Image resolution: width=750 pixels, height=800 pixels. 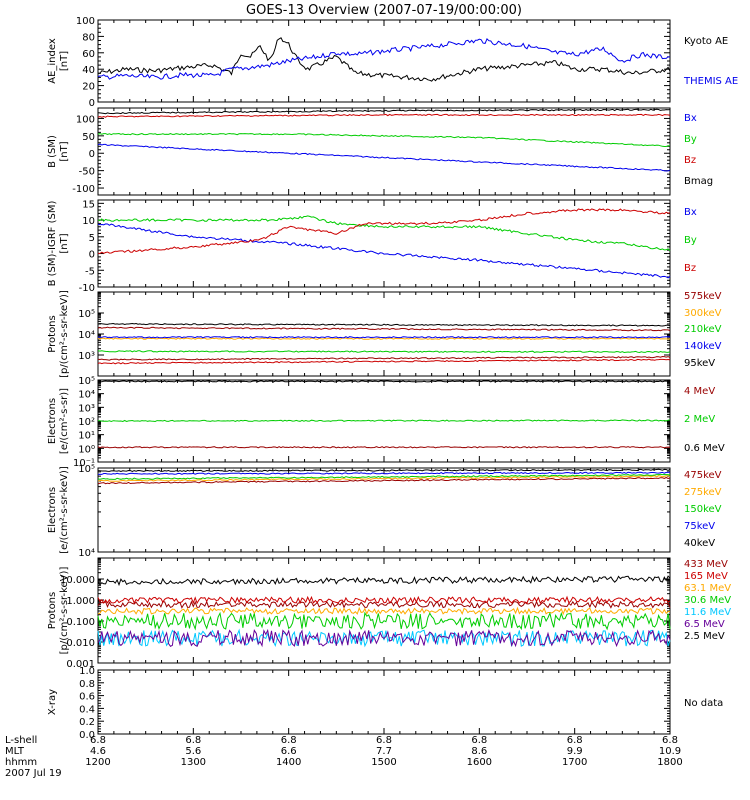 I want to click on x-row-label: hhmm, so click(x=21, y=762).